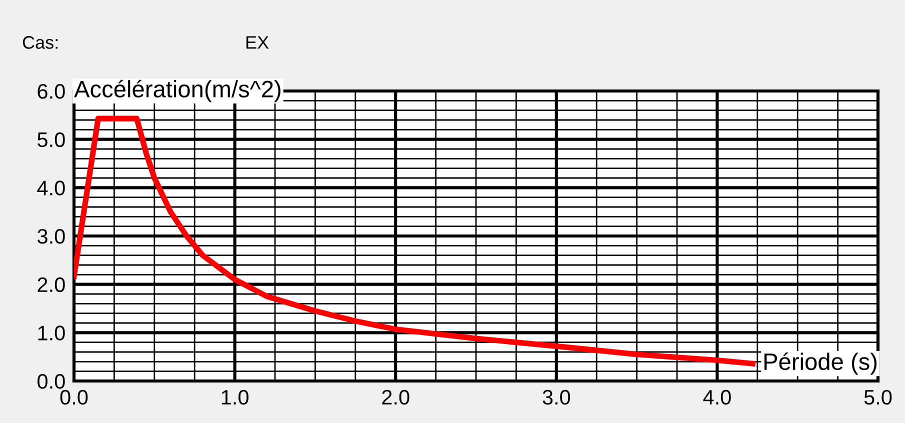  Describe the element at coordinates (878, 397) in the screenshot. I see `x-tick-label: 5.0` at that location.